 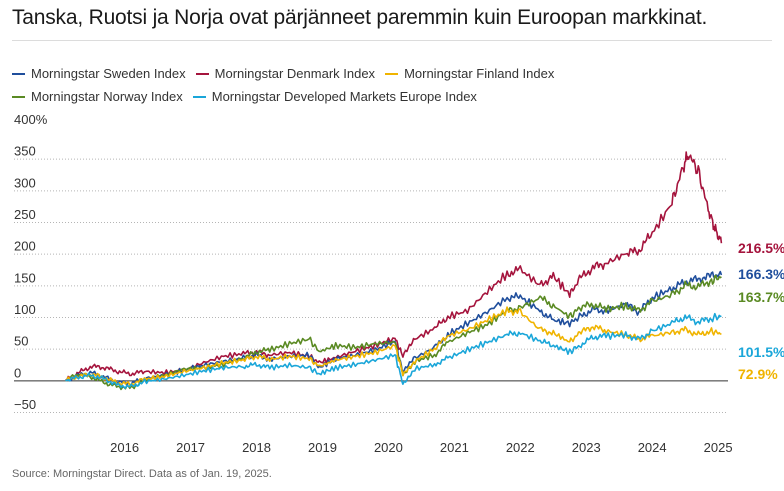 I want to click on y-tick-label: 400%, so click(x=31, y=119).